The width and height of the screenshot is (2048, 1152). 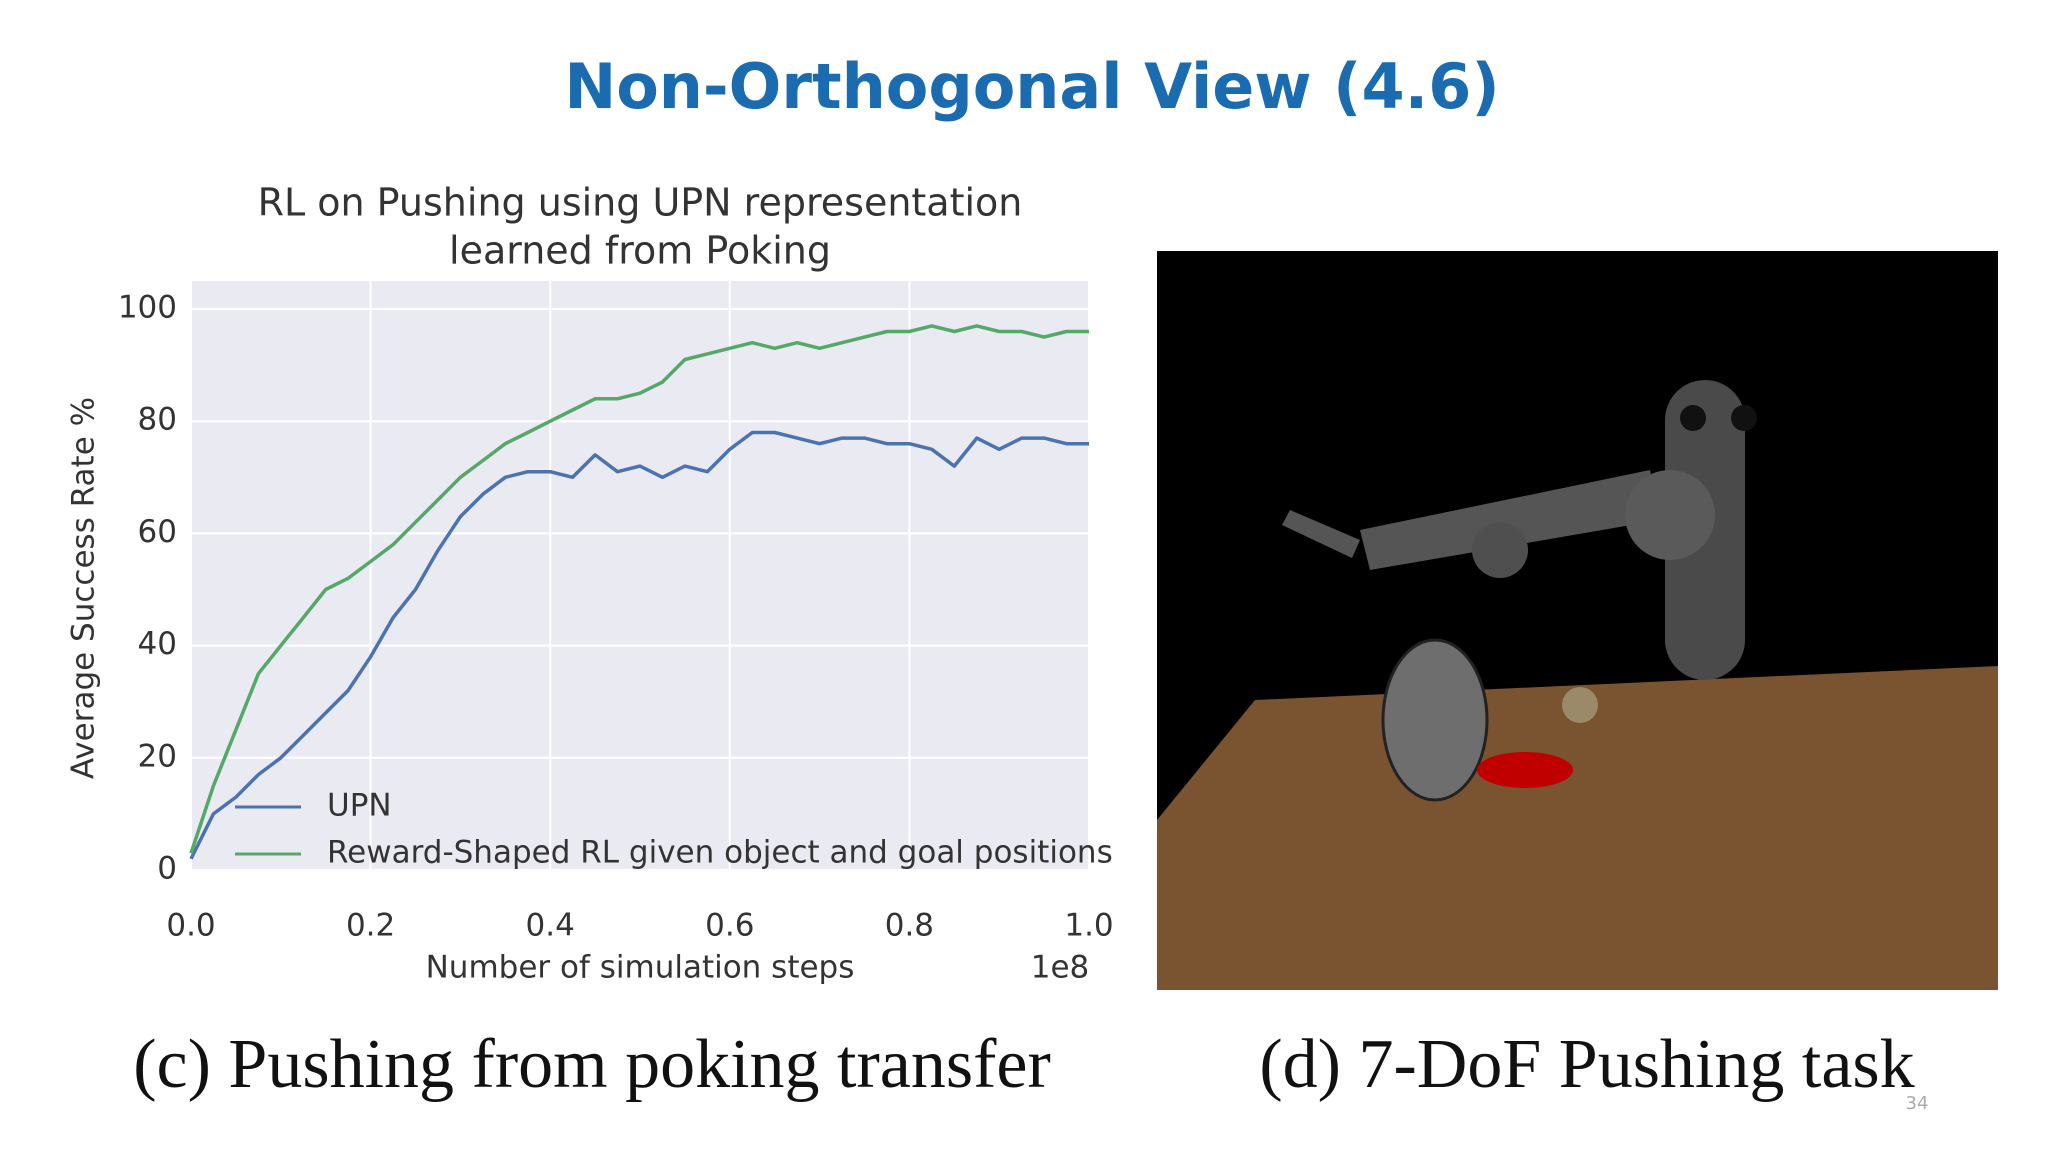 I want to click on page-number: 34, so click(x=1917, y=1103).